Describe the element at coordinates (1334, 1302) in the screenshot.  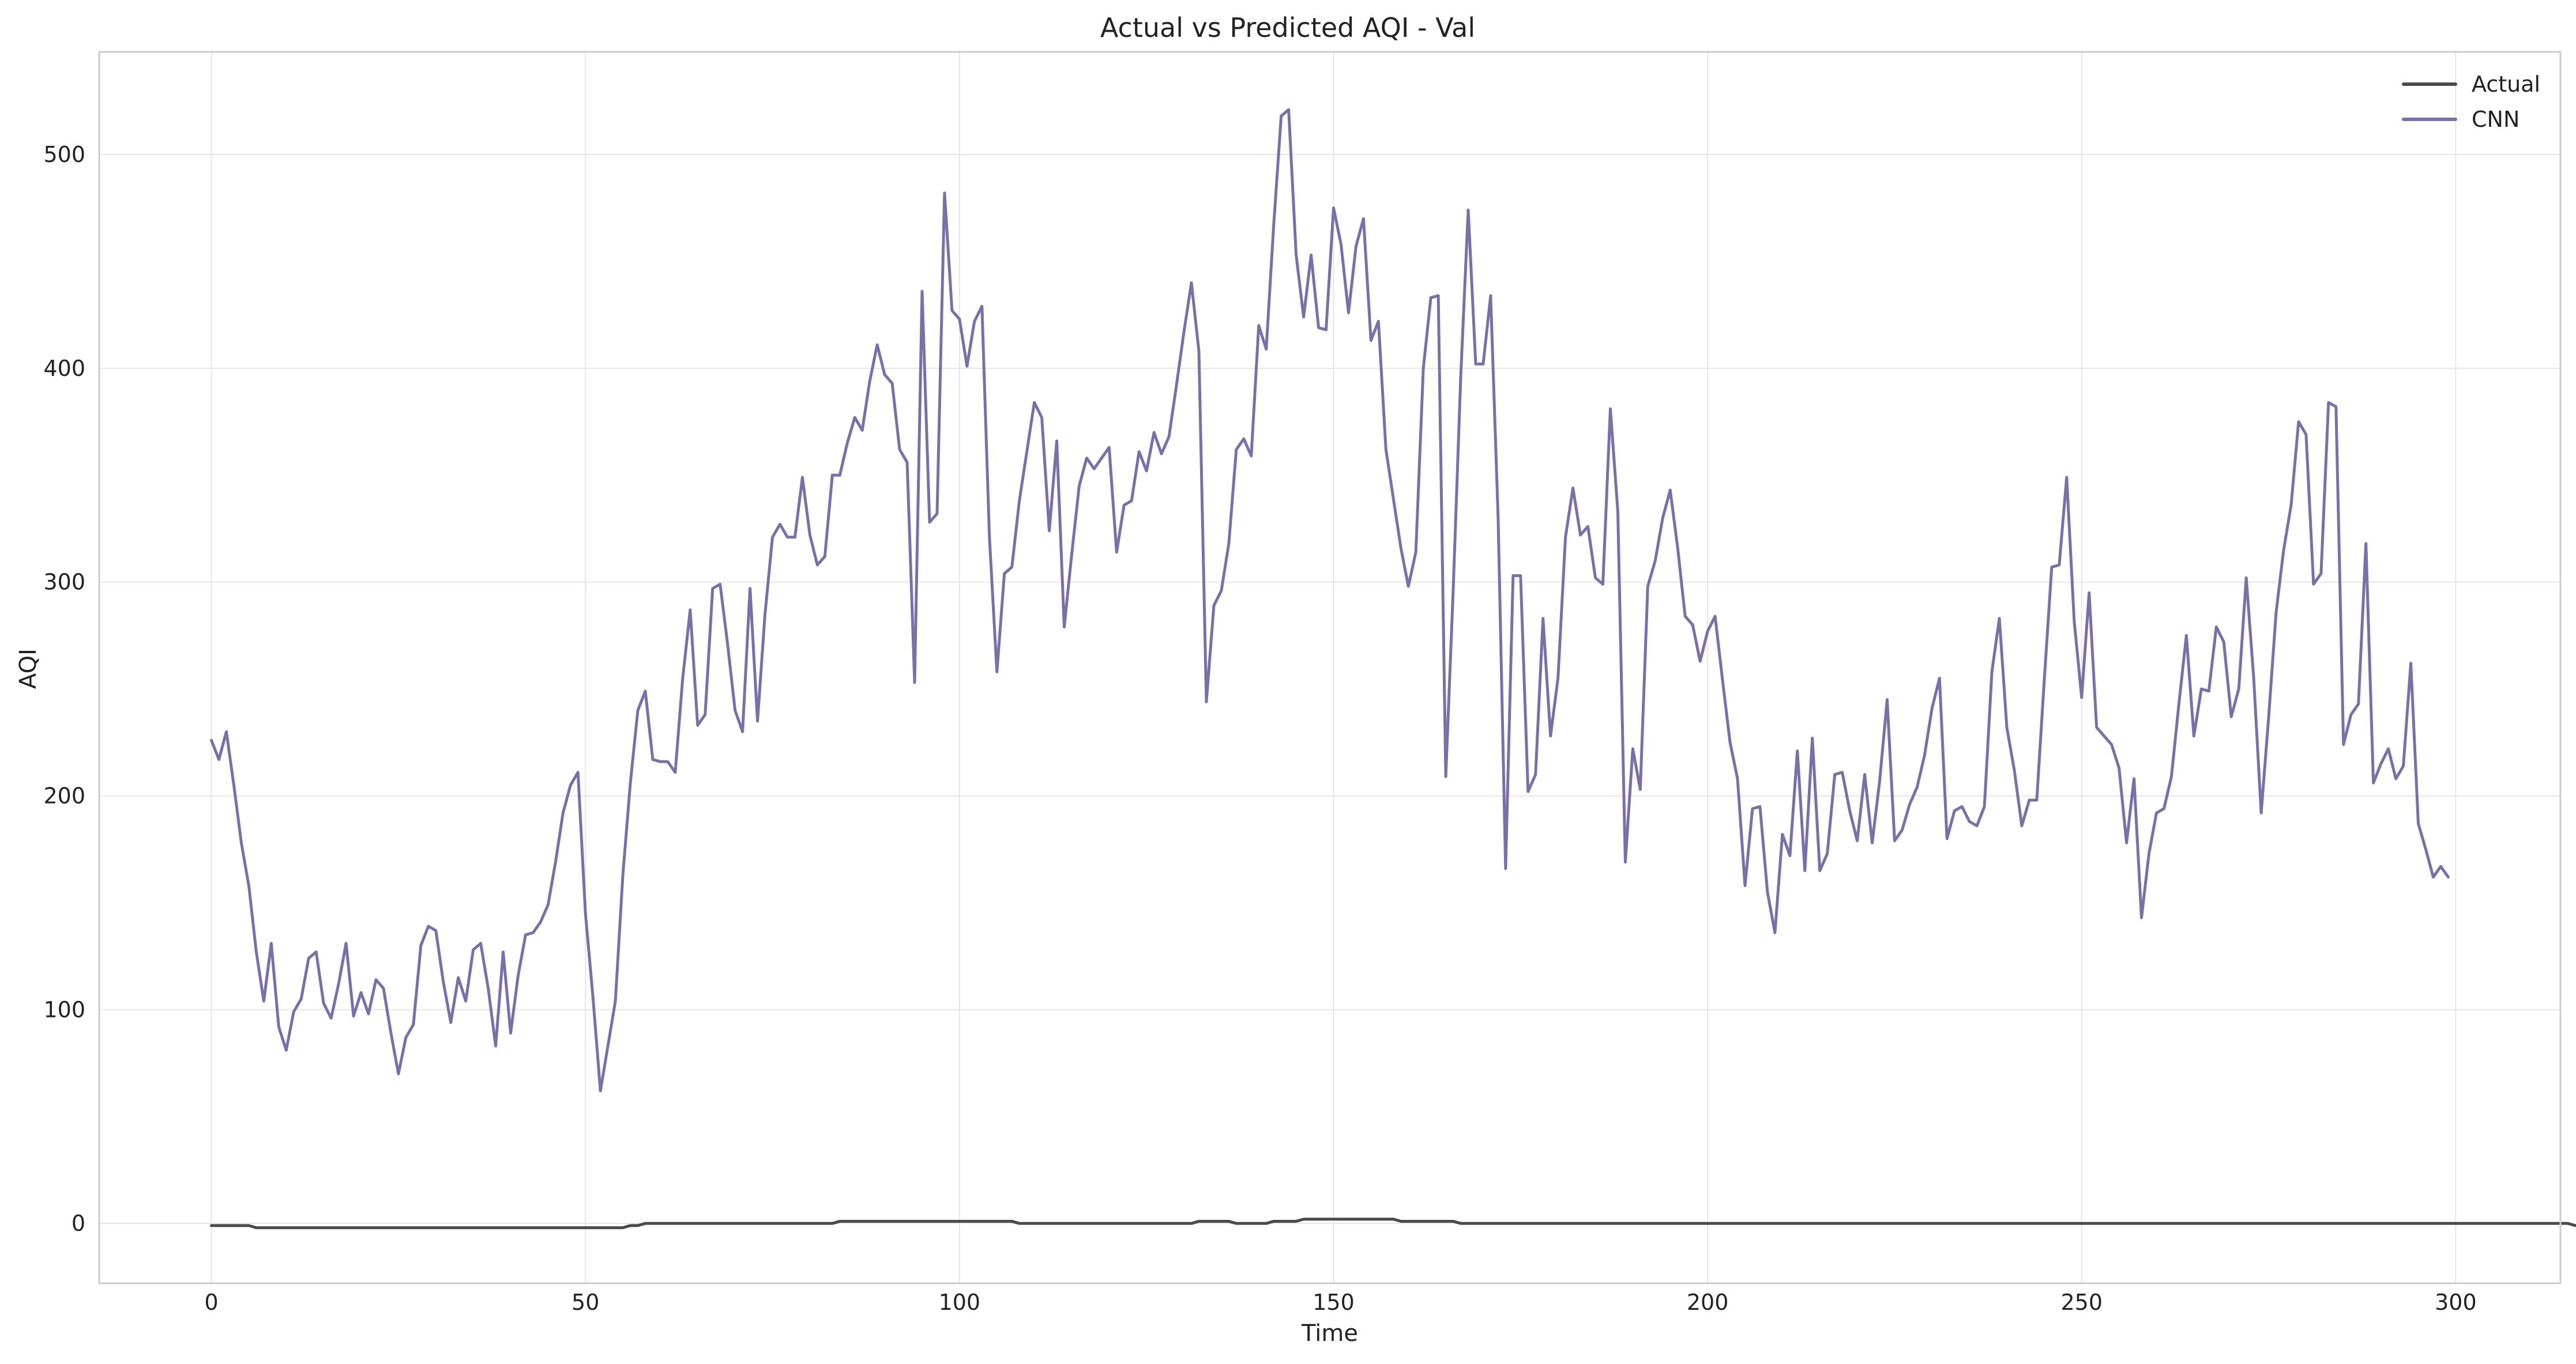
I see `x-tick-label: 150` at that location.